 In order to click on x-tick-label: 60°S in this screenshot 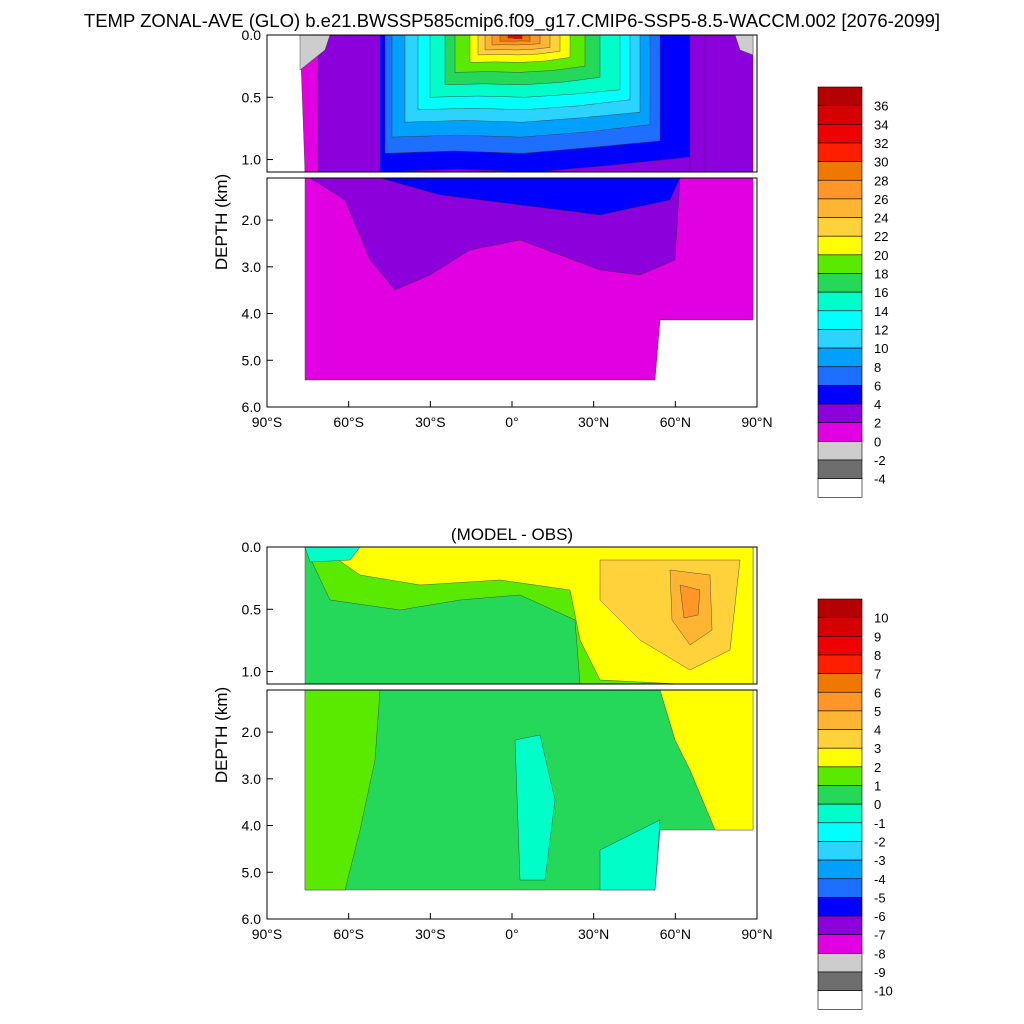, I will do `click(348, 422)`.